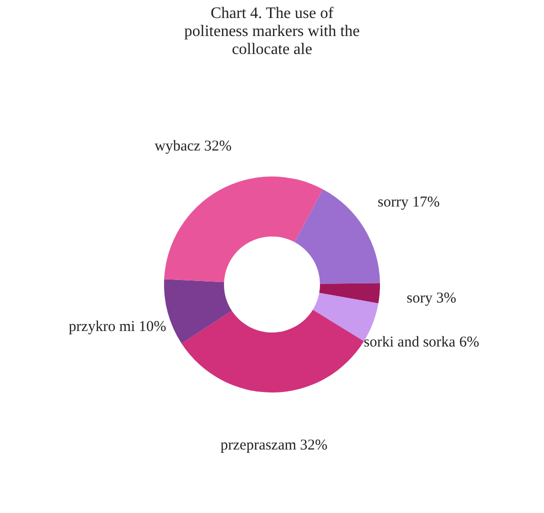 The image size is (544, 513). Describe the element at coordinates (422, 342) in the screenshot. I see `slice-label: sorki and sorka 6%` at that location.